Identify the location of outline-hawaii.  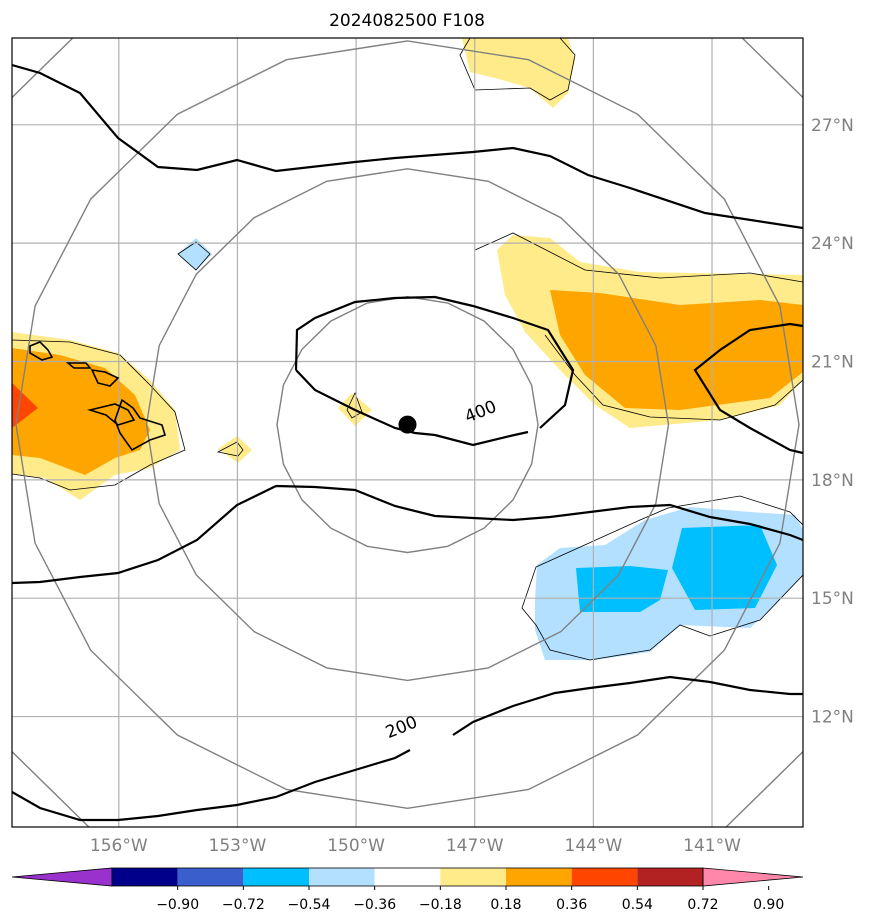
(99, 415).